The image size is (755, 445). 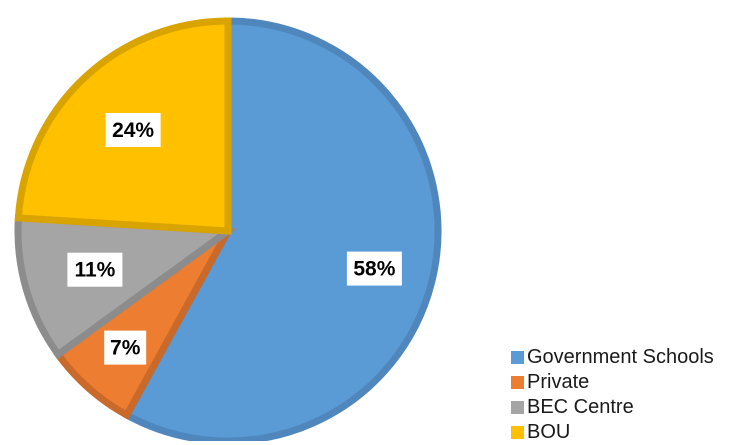 What do you see at coordinates (612, 382) in the screenshot?
I see `legend-item-private: Private` at bounding box center [612, 382].